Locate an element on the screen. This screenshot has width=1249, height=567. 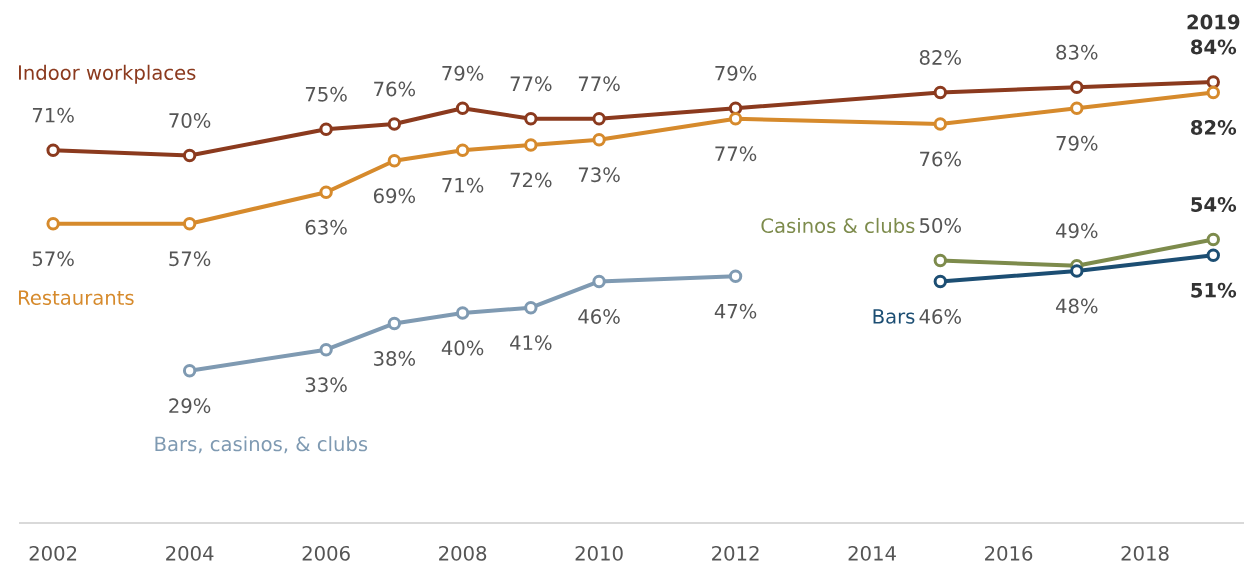
data-label: 51% is located at coordinates (1214, 290).